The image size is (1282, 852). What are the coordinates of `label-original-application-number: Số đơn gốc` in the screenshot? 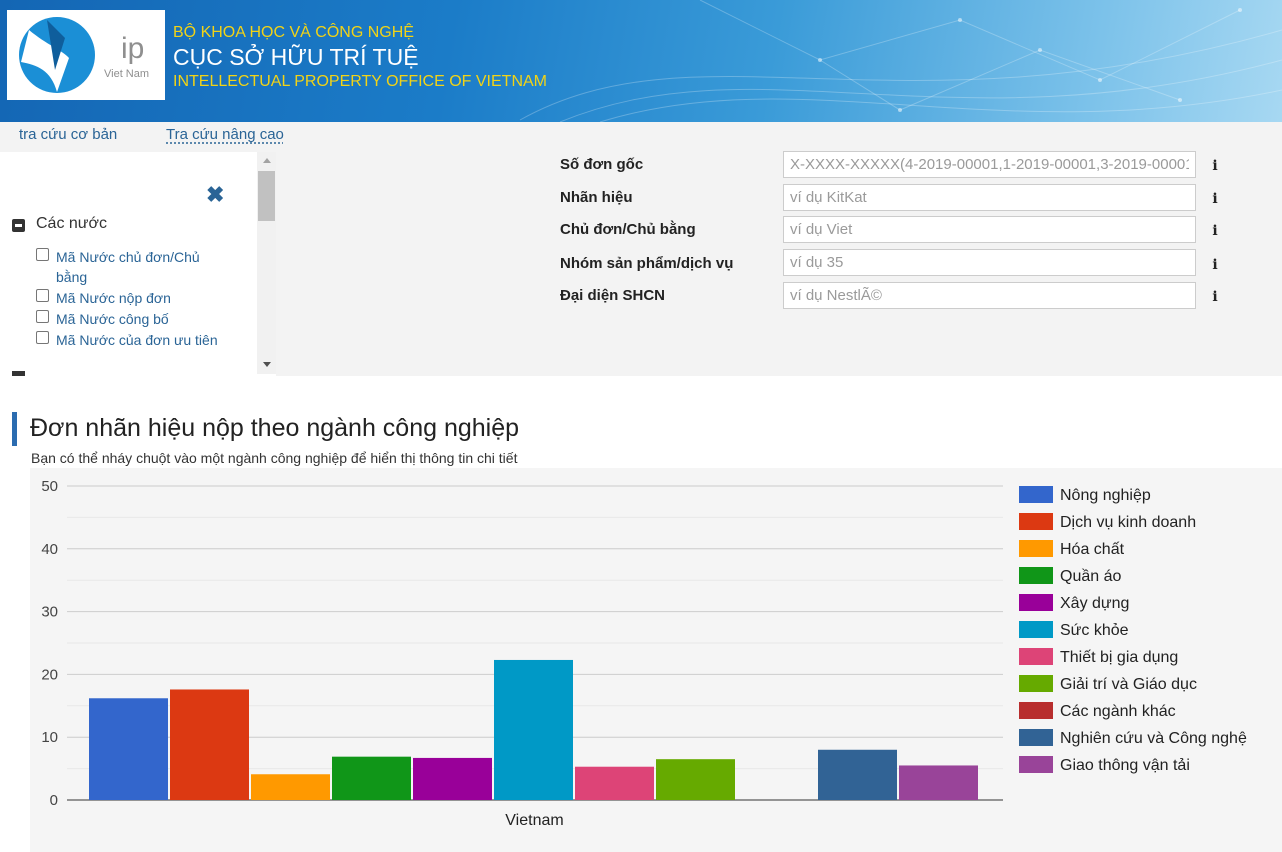 It's located at (601, 164).